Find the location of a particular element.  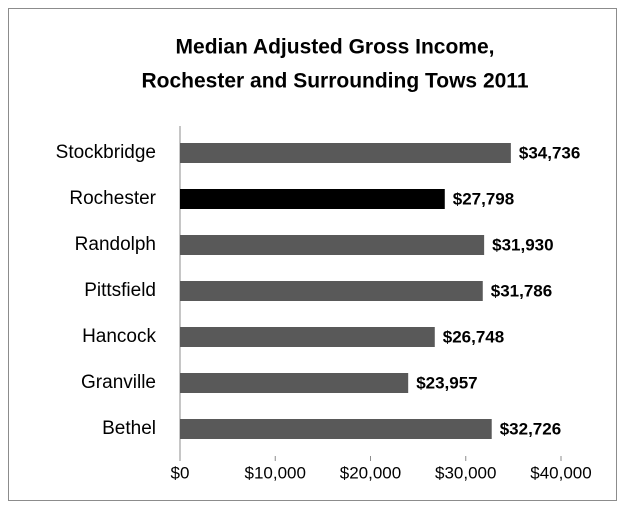

x-tick-label: $10,000 is located at coordinates (275, 472).